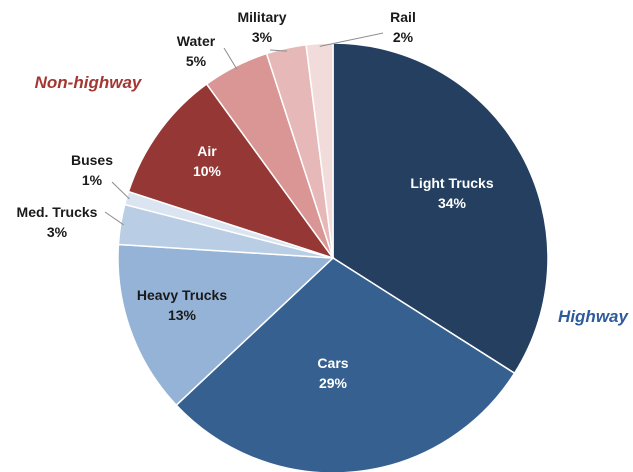  I want to click on slice-value-water: 5%, so click(196, 61).